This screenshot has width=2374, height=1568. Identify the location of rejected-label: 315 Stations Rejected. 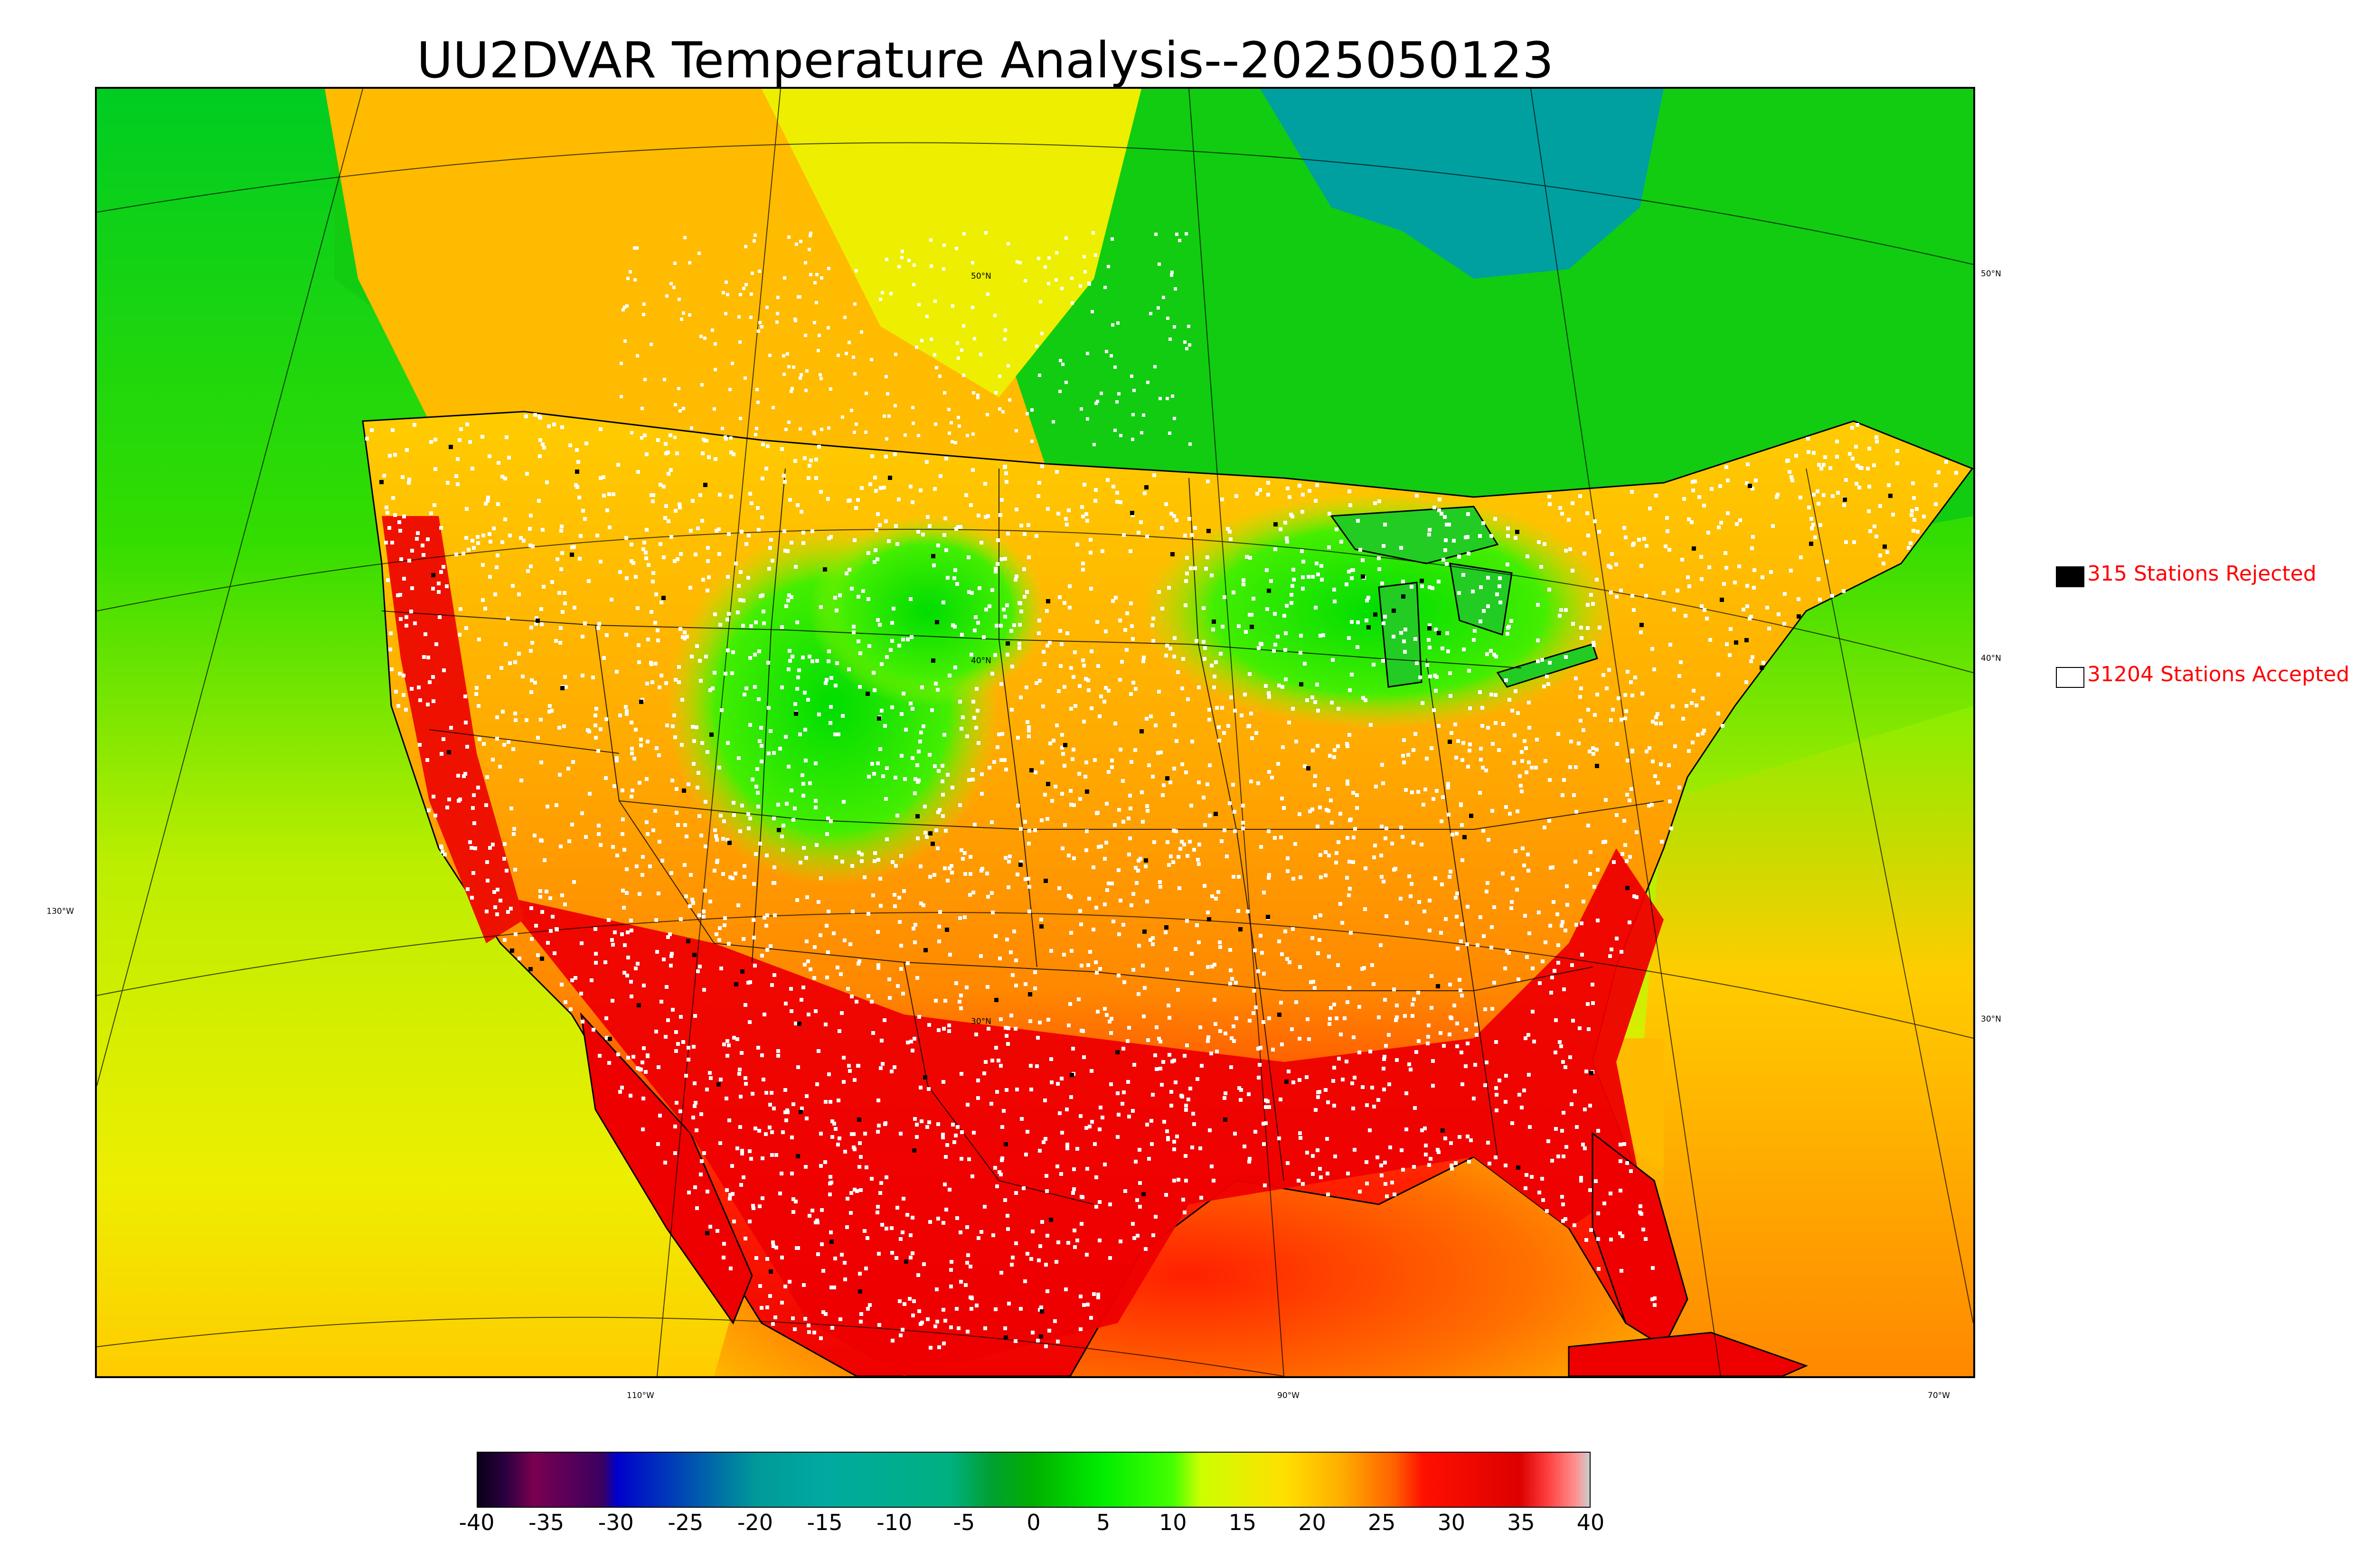
(2202, 574).